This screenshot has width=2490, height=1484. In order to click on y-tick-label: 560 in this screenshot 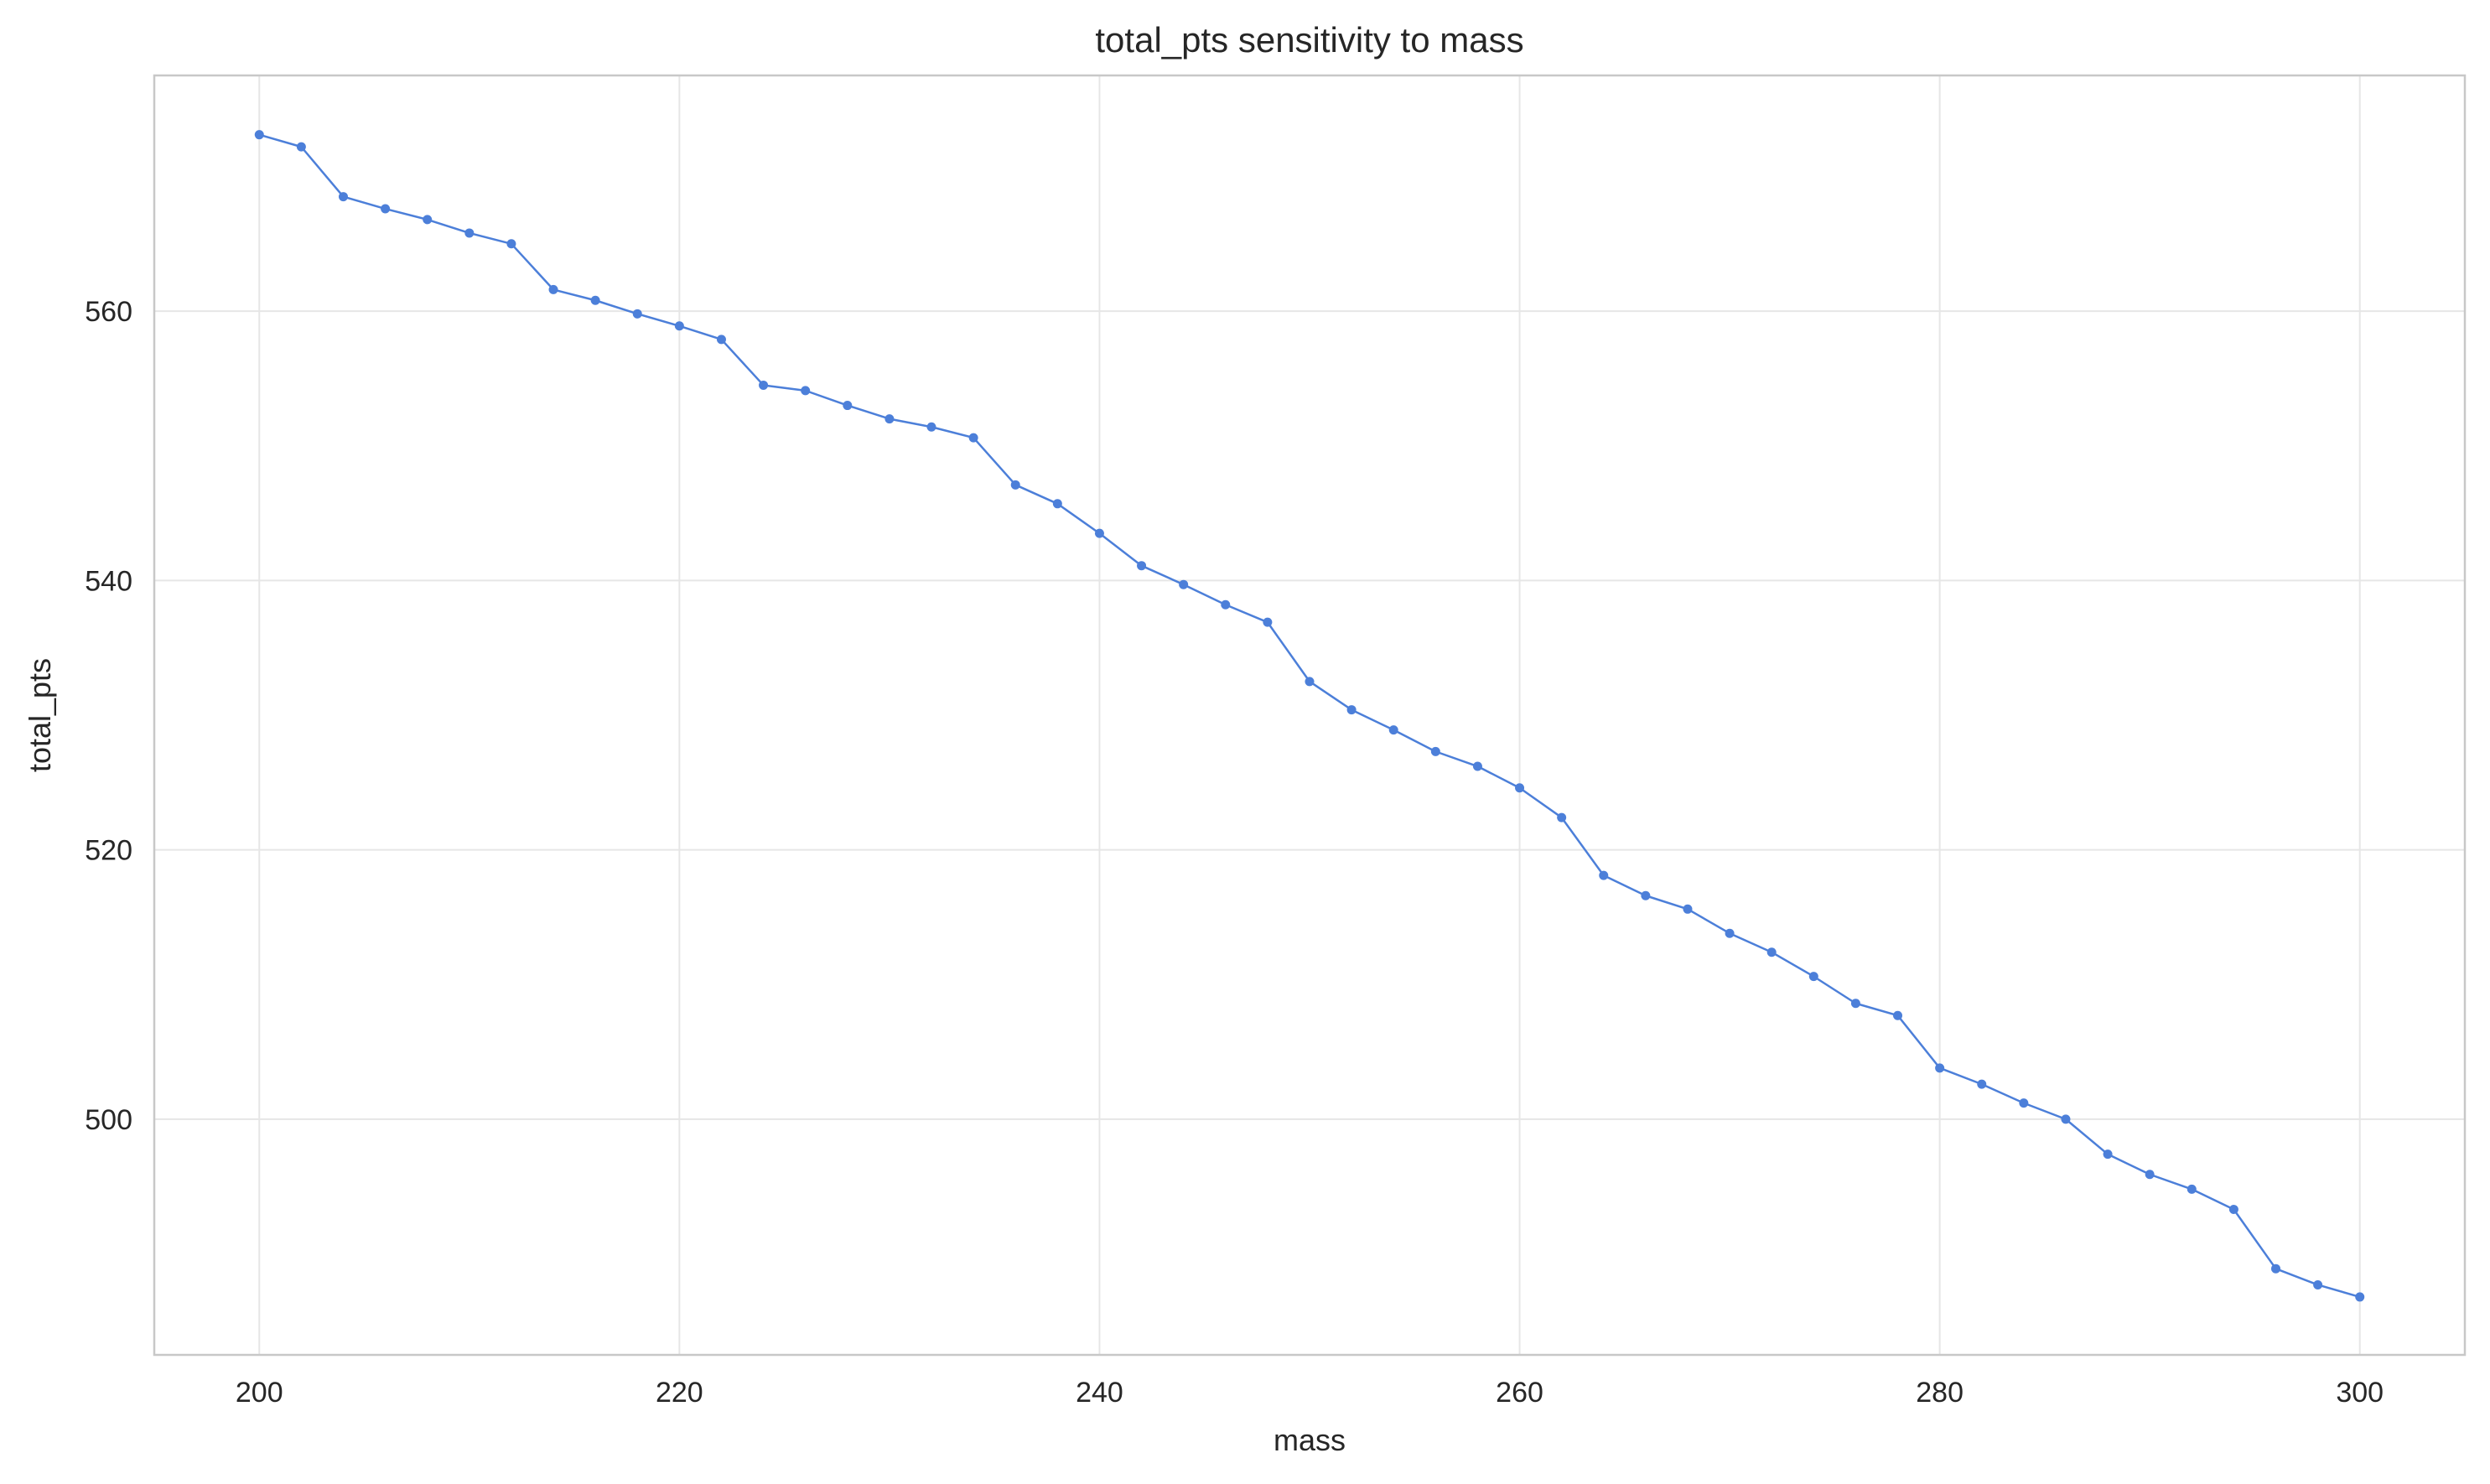, I will do `click(108, 312)`.